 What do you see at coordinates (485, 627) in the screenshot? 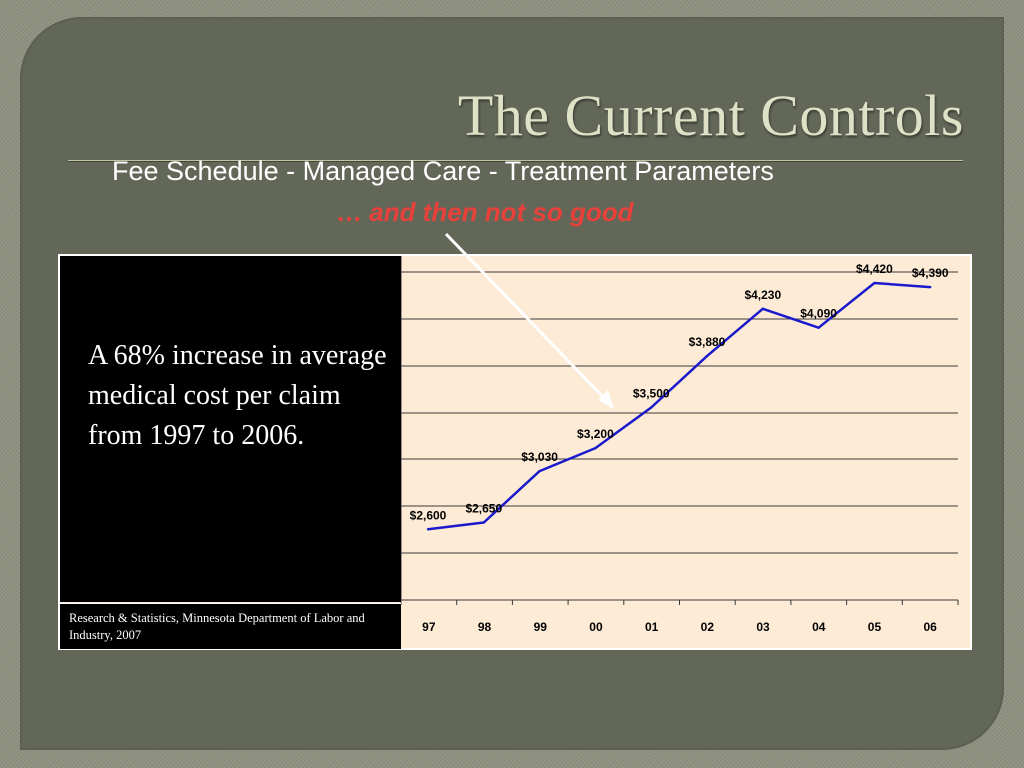
I see `x-tick-label: 98` at bounding box center [485, 627].